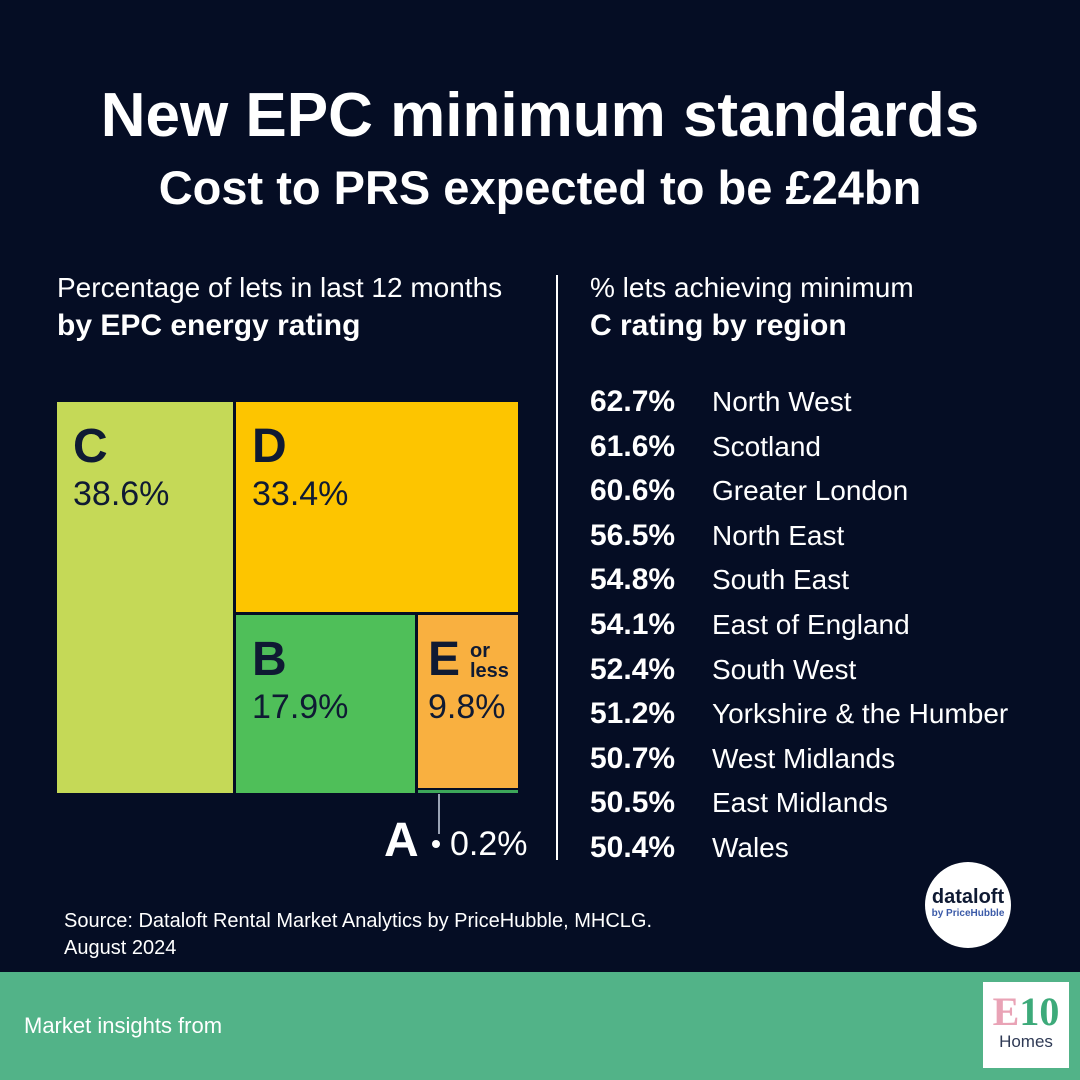  I want to click on region-name: North West, so click(782, 401).